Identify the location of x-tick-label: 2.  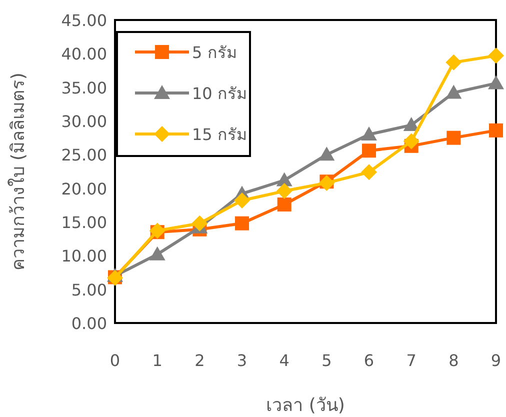
(199, 360).